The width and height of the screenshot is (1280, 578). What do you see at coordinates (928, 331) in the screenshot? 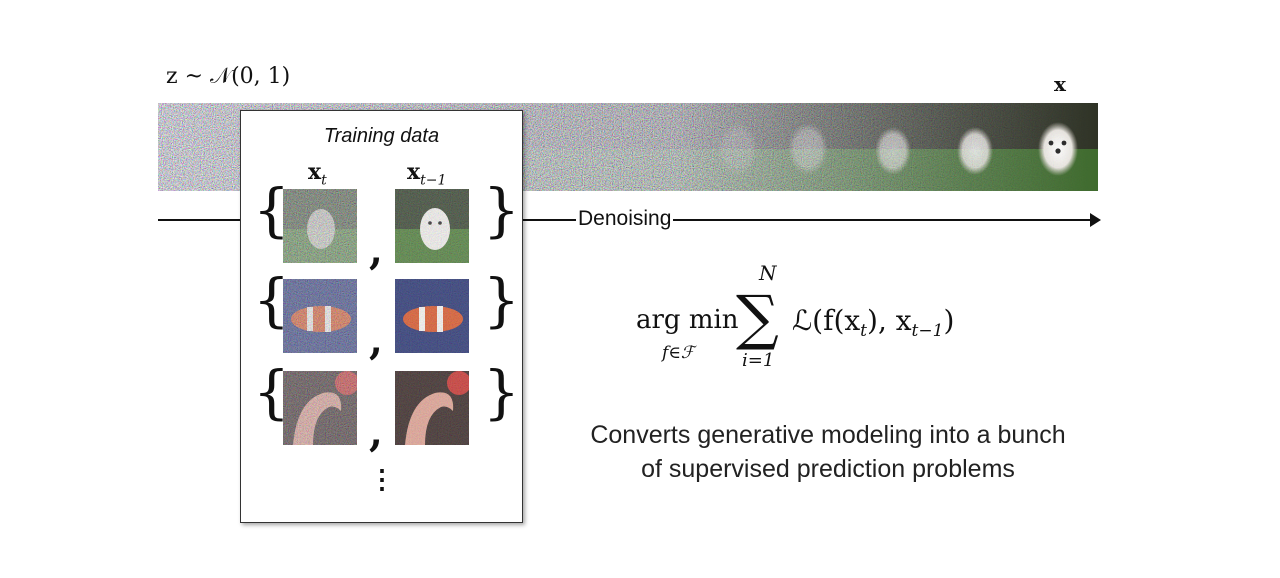
I see `loss-sub-2: t−1` at bounding box center [928, 331].